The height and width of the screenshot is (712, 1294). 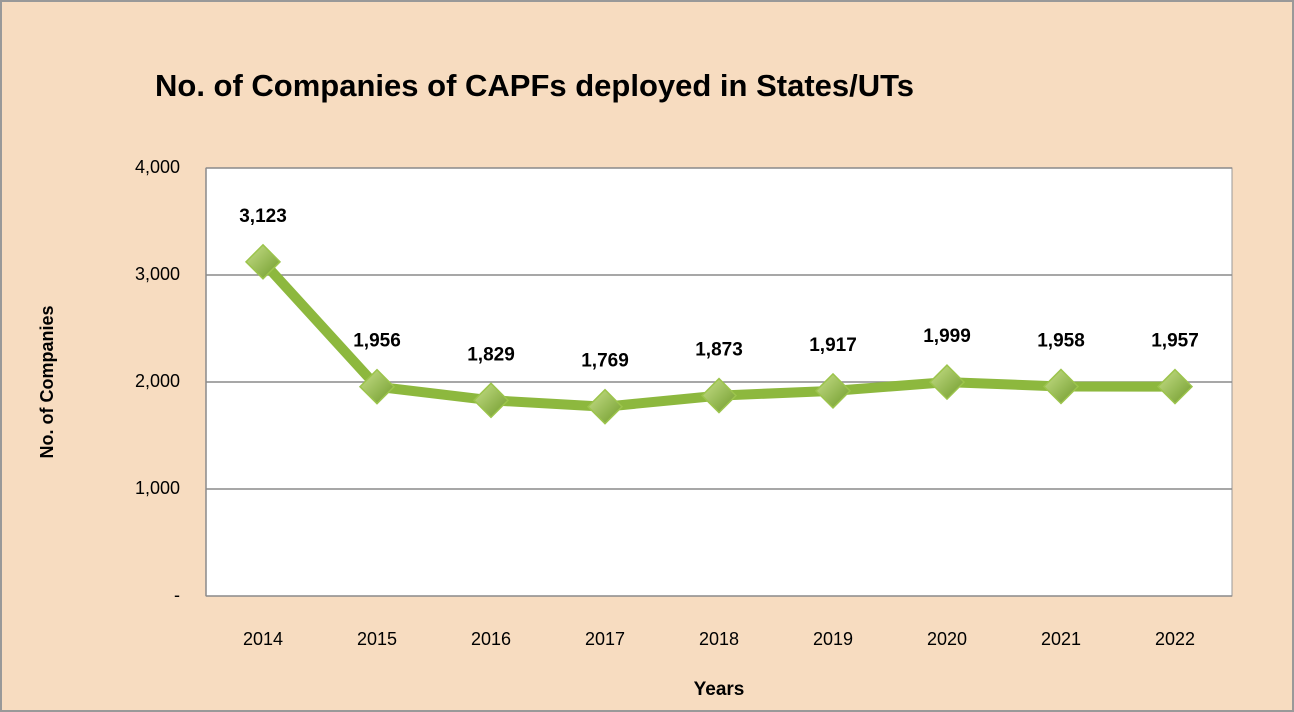 What do you see at coordinates (719, 350) in the screenshot?
I see `data-label: 1,873` at bounding box center [719, 350].